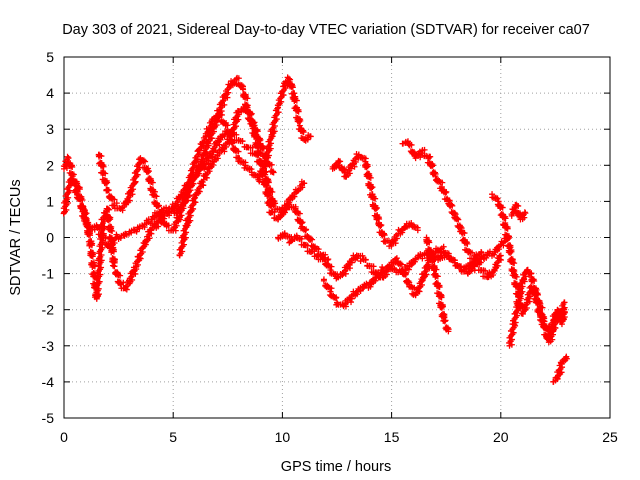 The image size is (640, 480). Describe the element at coordinates (283, 437) in the screenshot. I see `x-tick-label: 10` at that location.